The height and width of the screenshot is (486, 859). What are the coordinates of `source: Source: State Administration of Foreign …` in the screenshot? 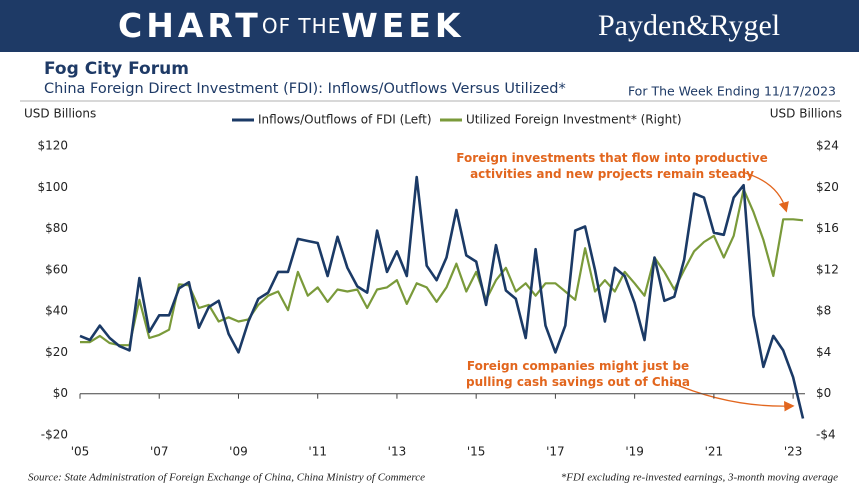 It's located at (226, 478).